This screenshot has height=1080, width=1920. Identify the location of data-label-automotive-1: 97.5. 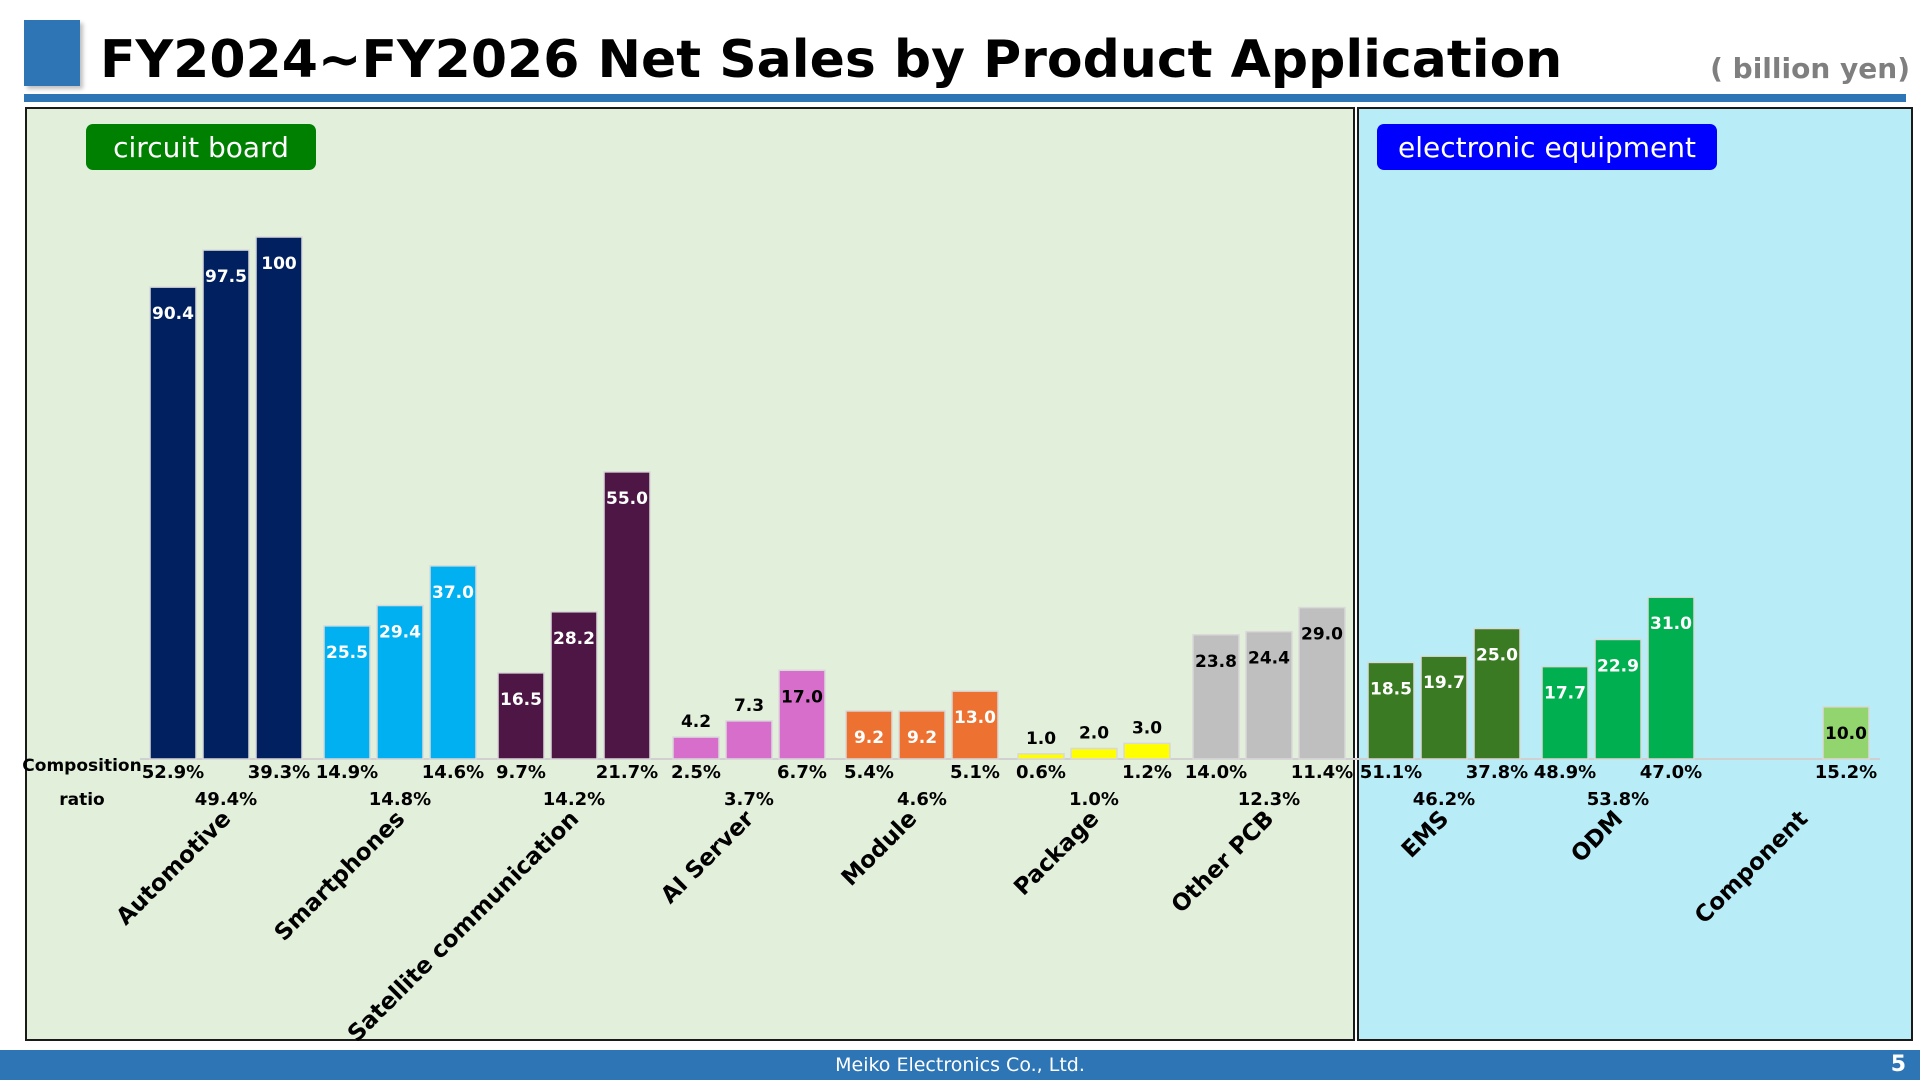
(226, 277).